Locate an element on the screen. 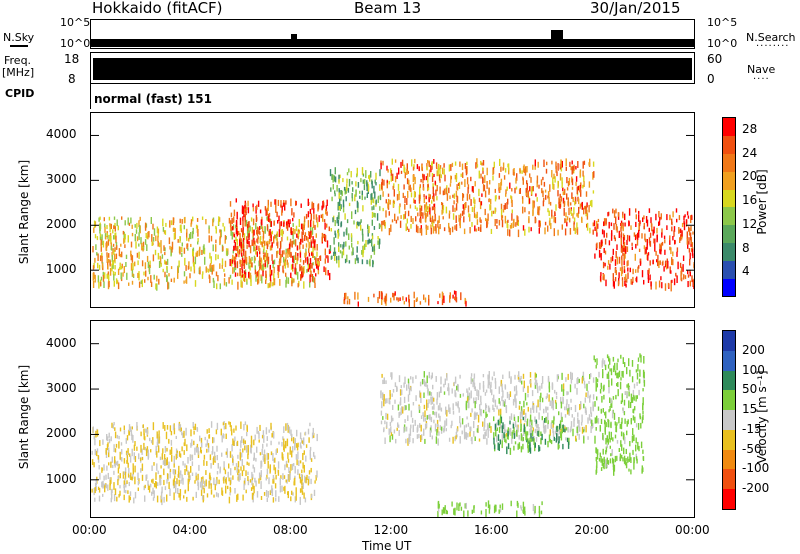  beam-title: Beam 13 is located at coordinates (388, 8).